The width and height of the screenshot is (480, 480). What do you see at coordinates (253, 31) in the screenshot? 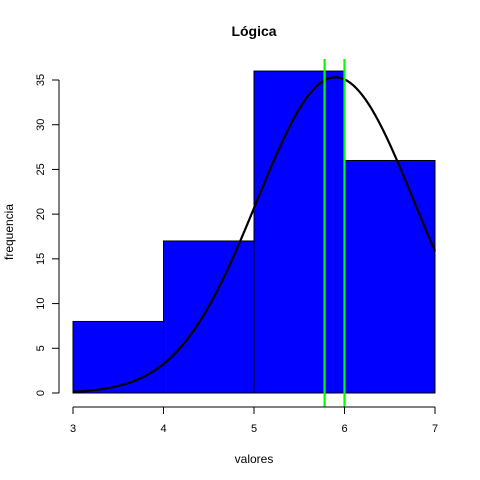
I see `chart-title: Lógica` at bounding box center [253, 31].